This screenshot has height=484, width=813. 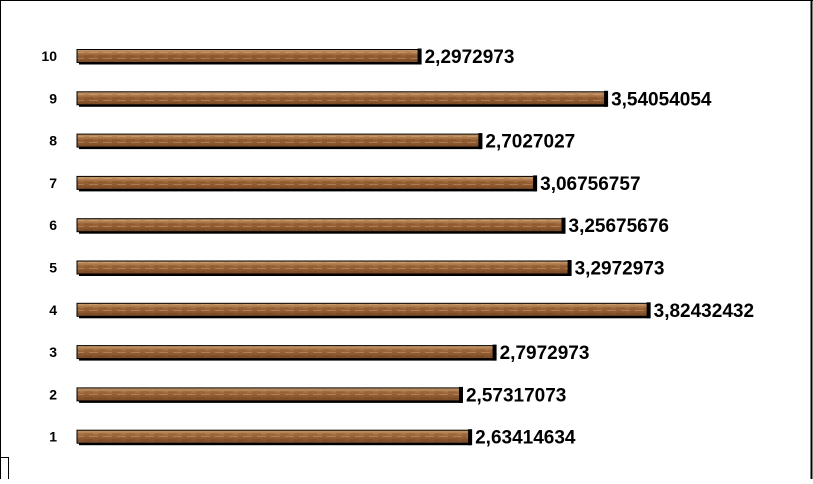 I want to click on value-label-5: 3,2972973, so click(x=620, y=269).